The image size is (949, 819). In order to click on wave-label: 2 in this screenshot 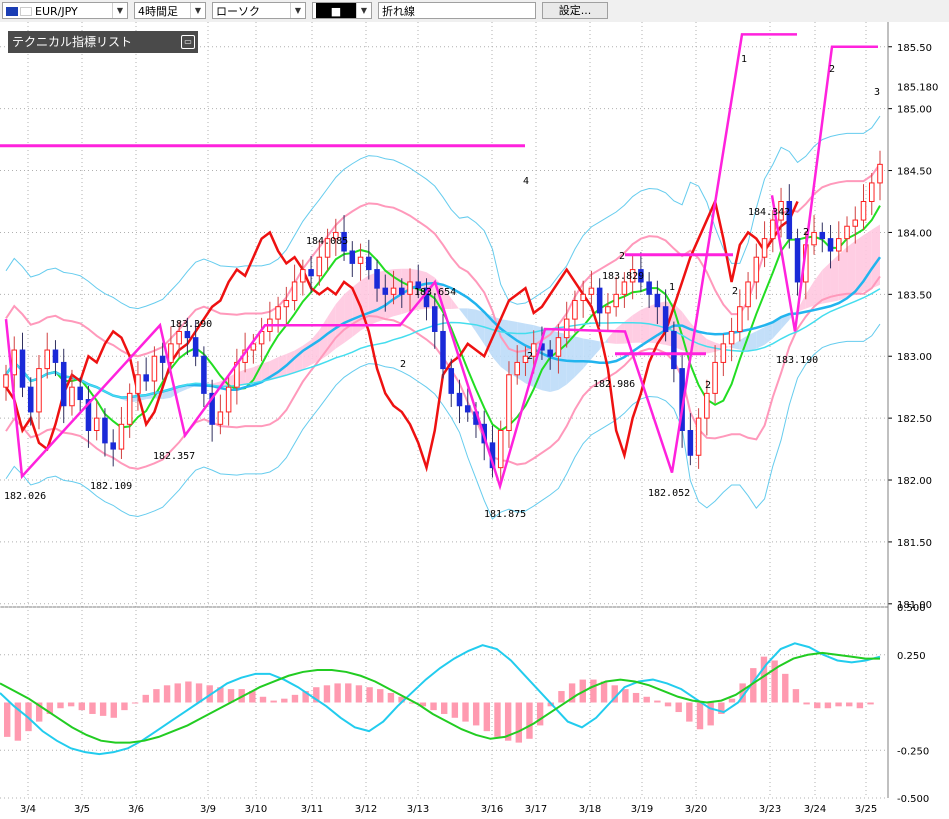, I will do `click(622, 256)`.